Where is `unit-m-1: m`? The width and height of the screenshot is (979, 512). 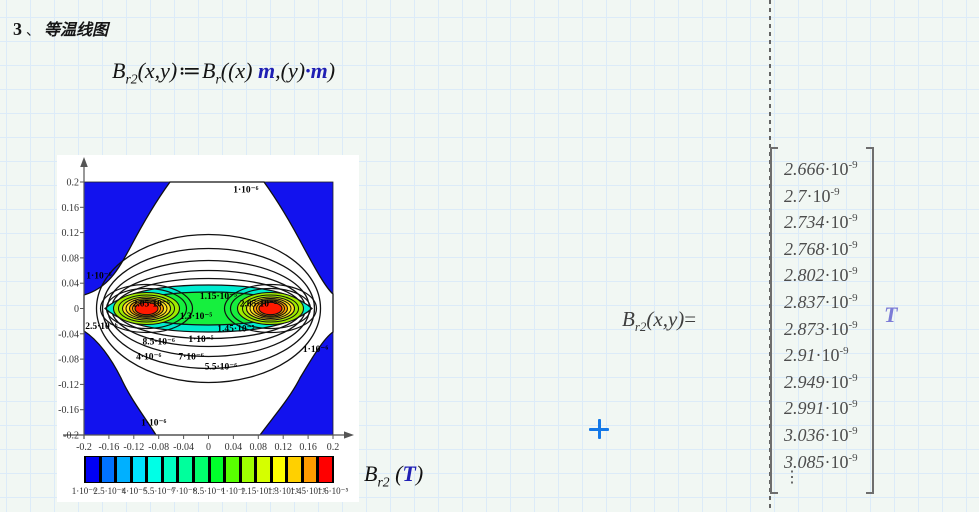 unit-m-1: m is located at coordinates (267, 70).